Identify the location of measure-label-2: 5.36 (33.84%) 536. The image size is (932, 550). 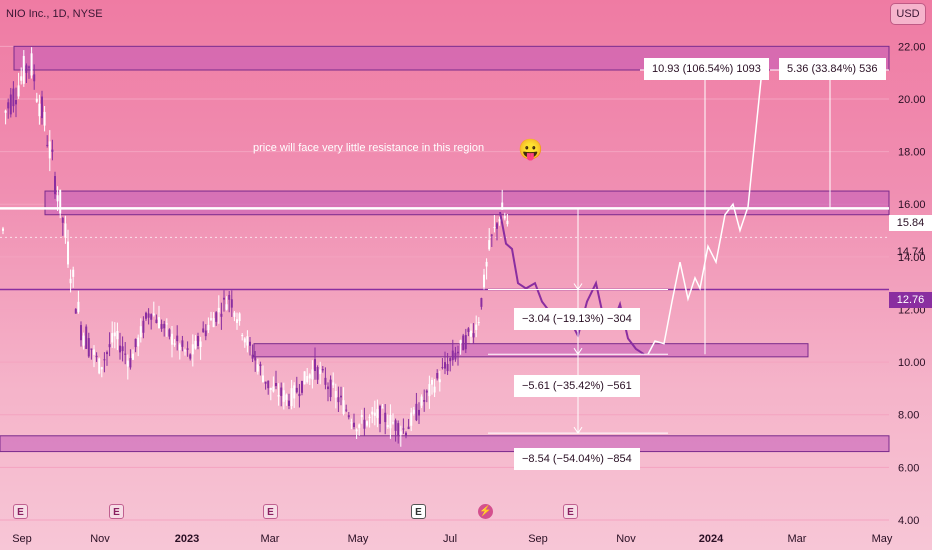
(832, 69).